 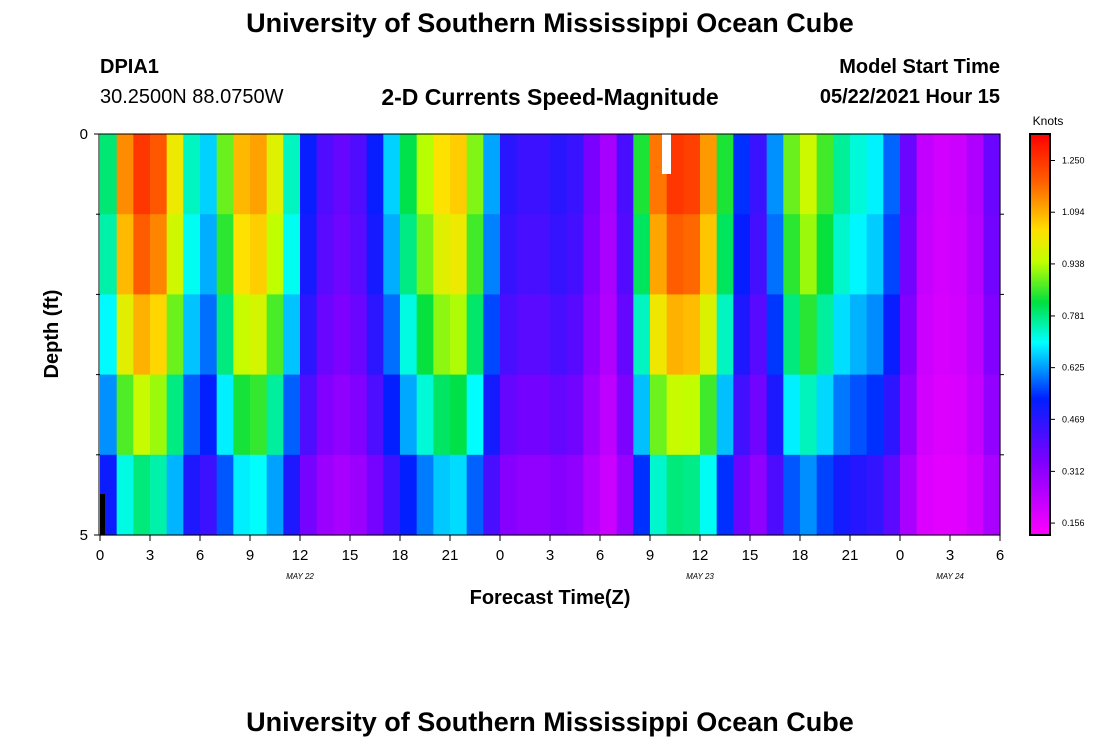 What do you see at coordinates (700, 576) in the screenshot?
I see `date-label: MAY 23` at bounding box center [700, 576].